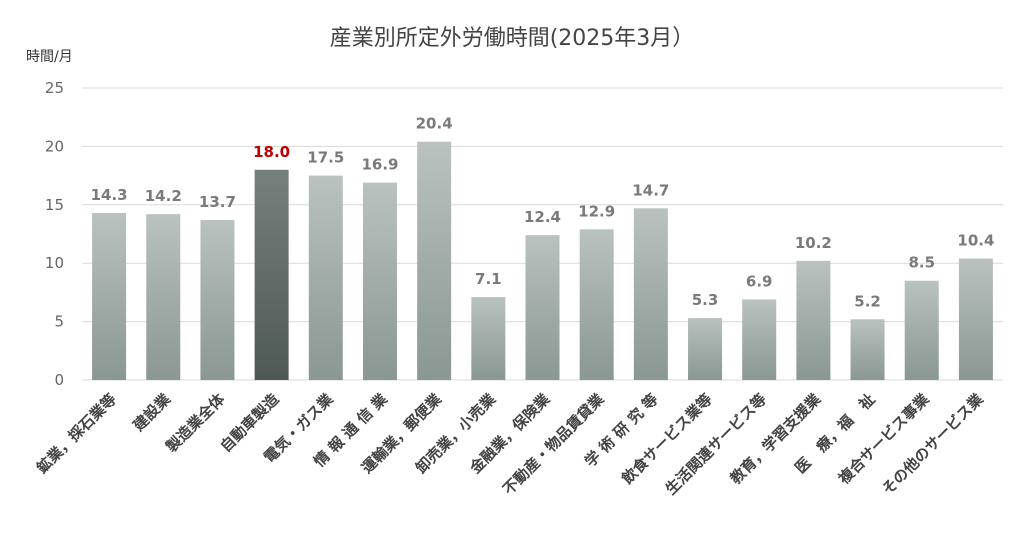 This screenshot has width=1024, height=550. I want to click on data-label: 13.7, so click(217, 202).